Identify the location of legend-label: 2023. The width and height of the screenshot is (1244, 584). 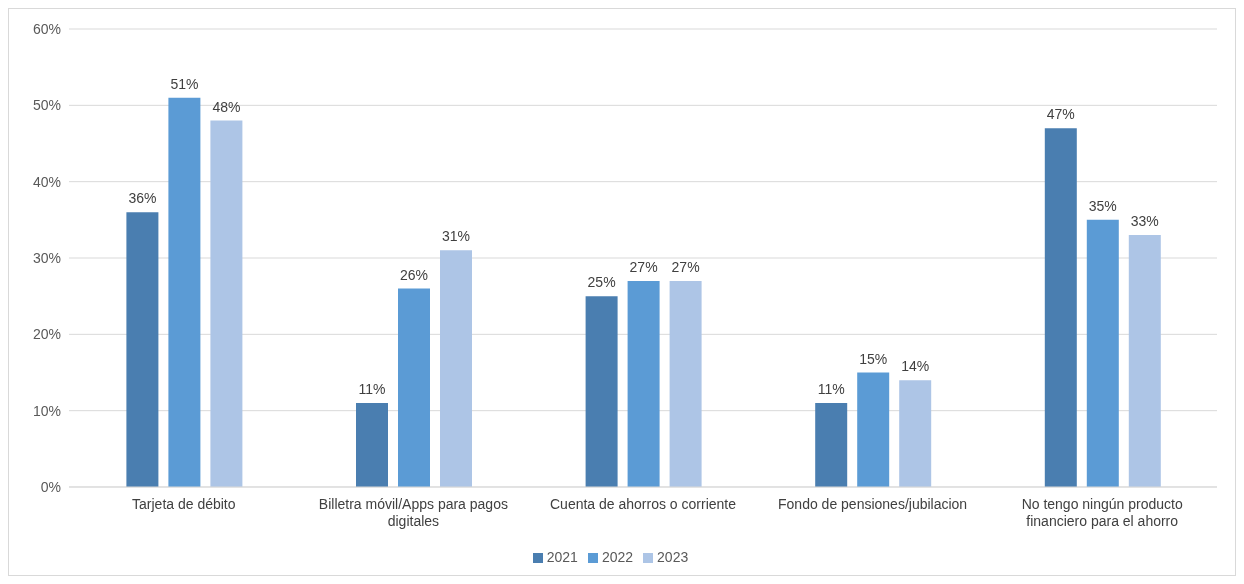
(673, 557).